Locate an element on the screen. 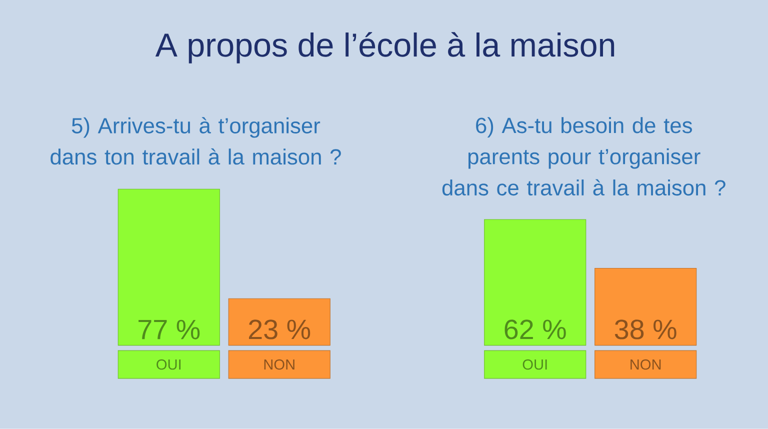 The height and width of the screenshot is (429, 768). chart-title: 6) As-tu besoin de tes parents pour t’organiser dans ce travail à la maison ? is located at coordinates (584, 156).